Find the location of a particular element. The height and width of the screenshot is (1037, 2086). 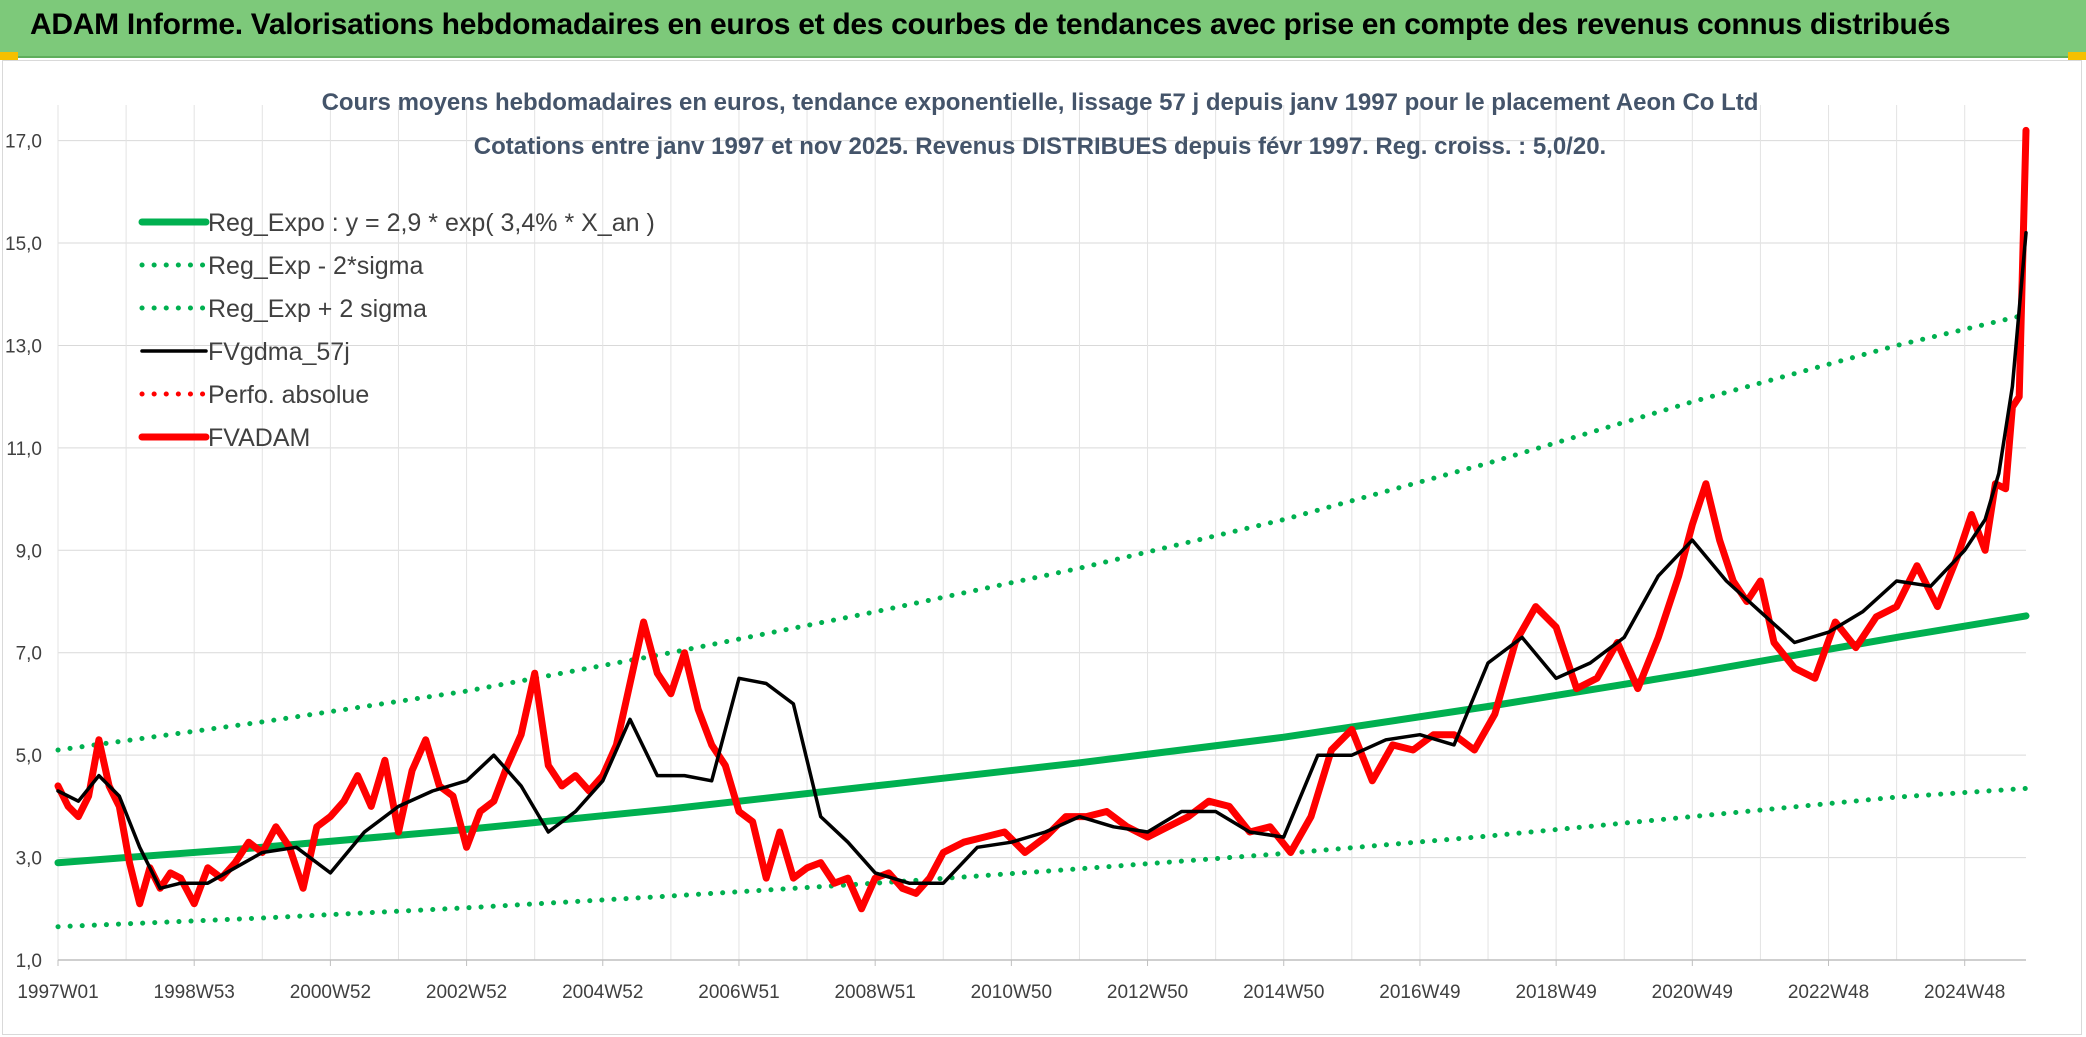

x-tick-label: 2014W50 is located at coordinates (1283, 992).